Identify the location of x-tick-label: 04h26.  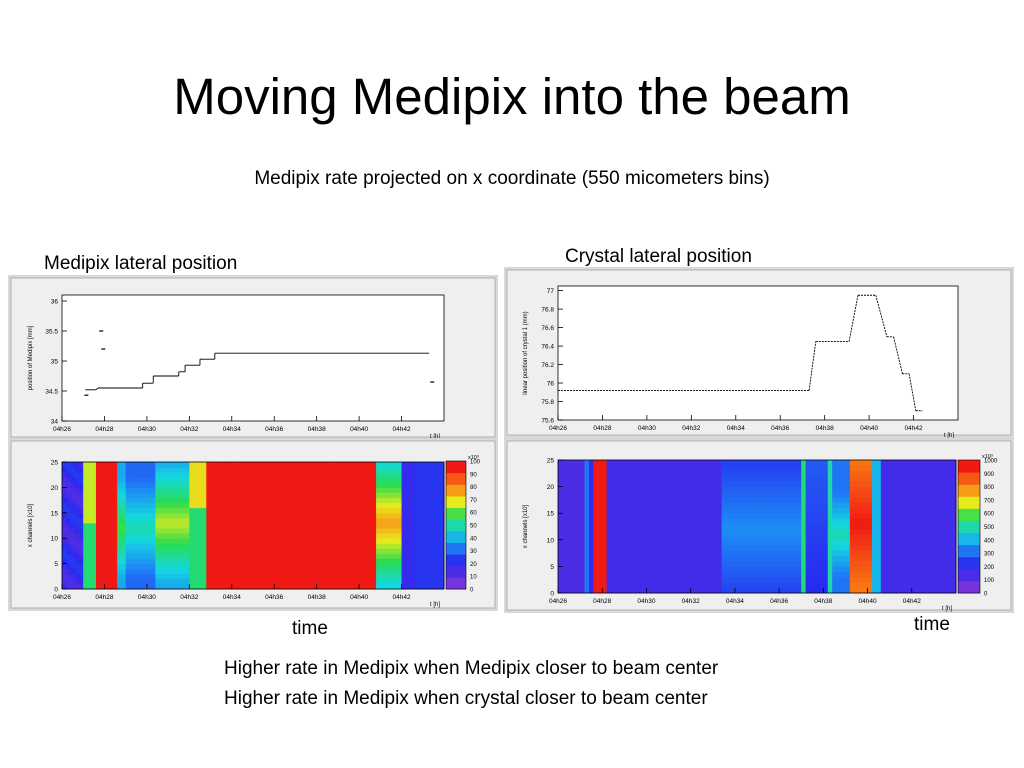
(558, 601).